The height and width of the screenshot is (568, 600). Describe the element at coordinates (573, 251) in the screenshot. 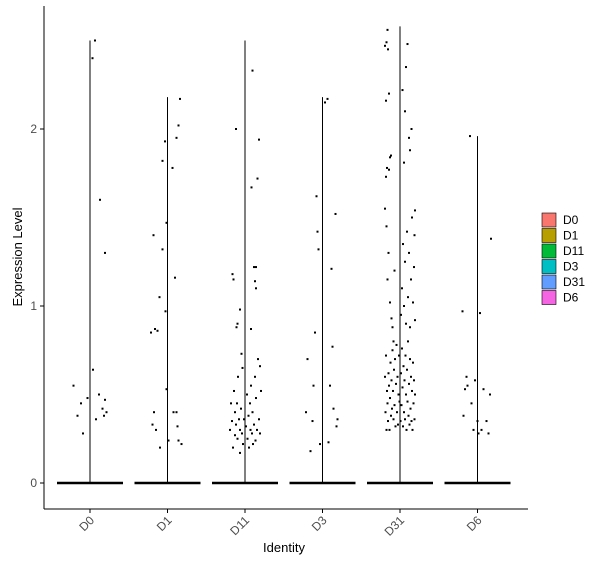

I see `legend-label: D11` at that location.